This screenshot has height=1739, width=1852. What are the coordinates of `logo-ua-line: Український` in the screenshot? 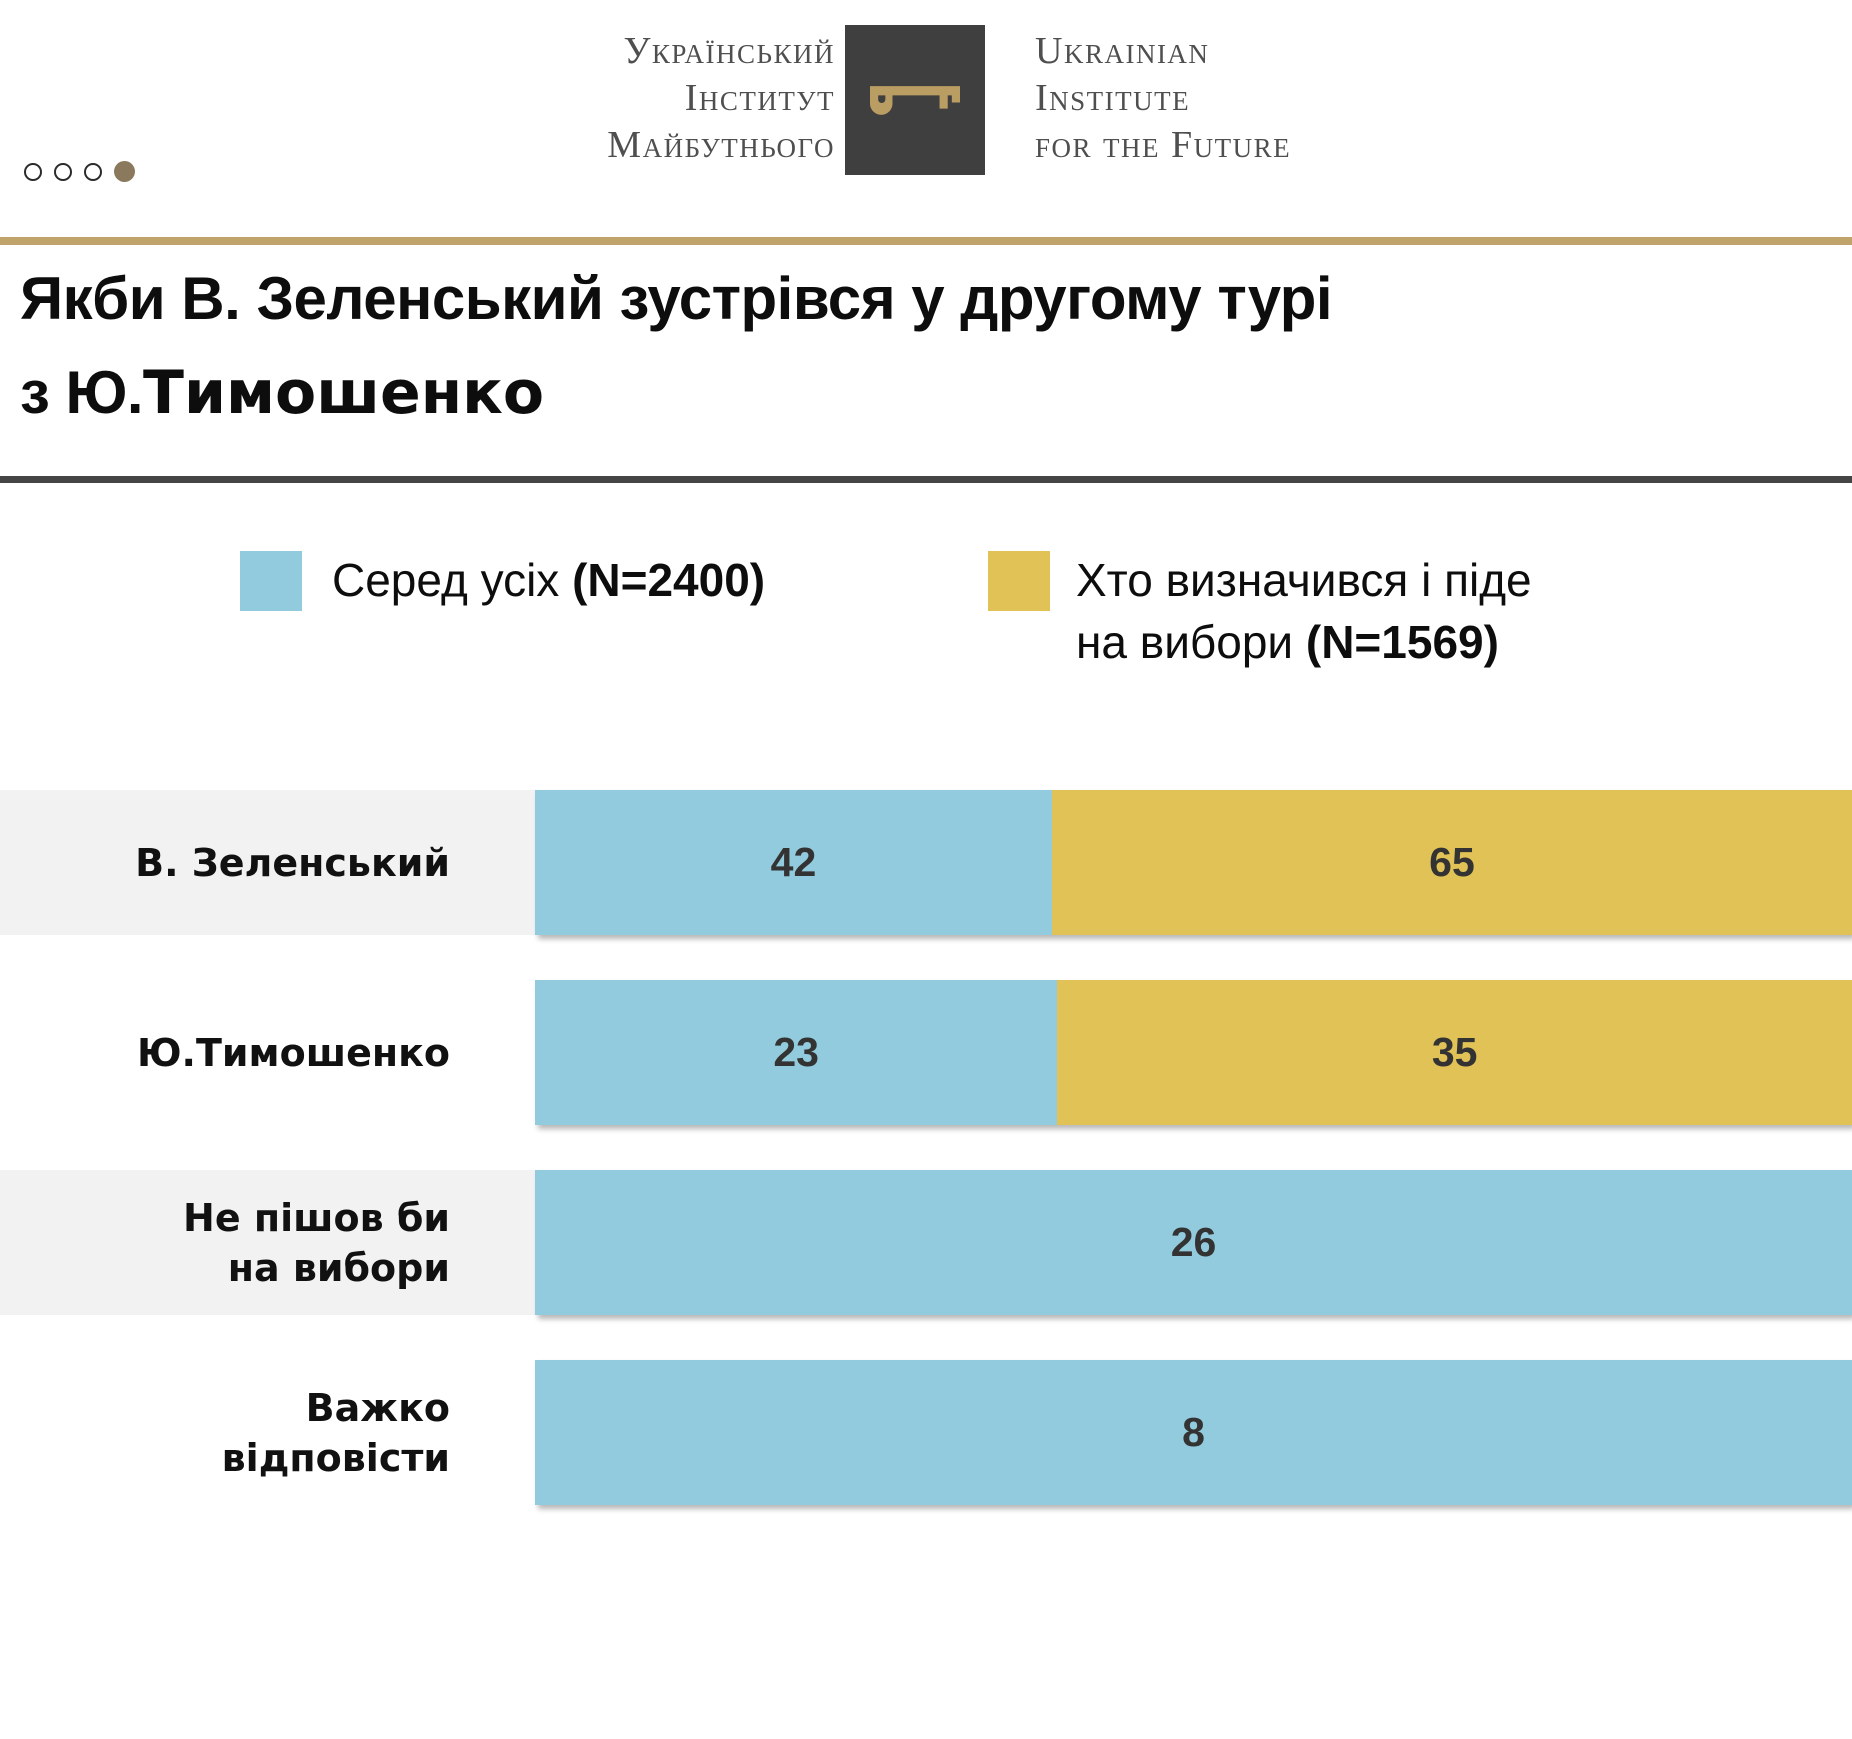 It's located at (729, 51).